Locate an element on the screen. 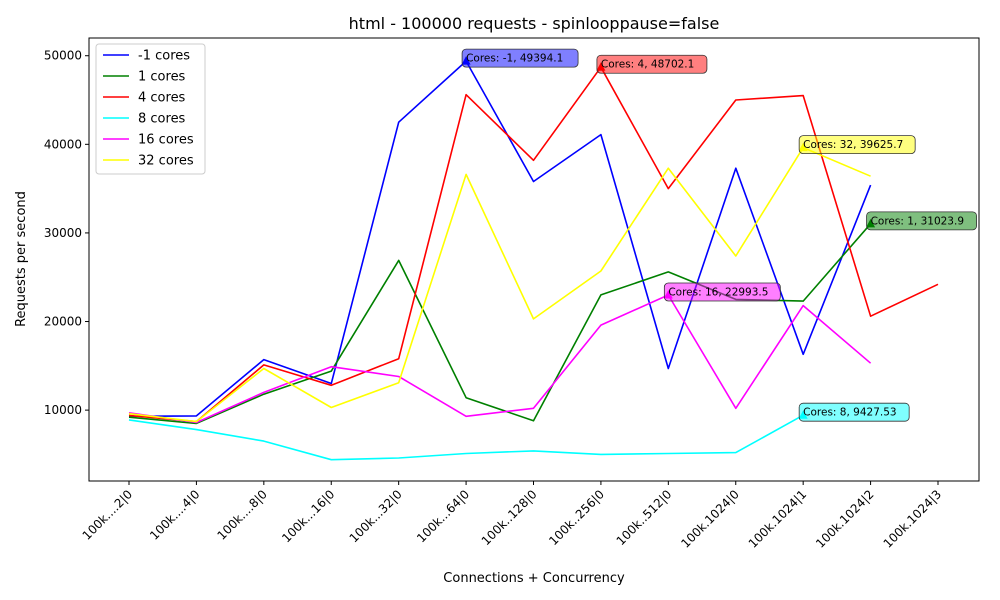 Image resolution: width=1000 pixels, height=600 pixels. x-tick-label: 100k..256|0 is located at coordinates (576, 517).